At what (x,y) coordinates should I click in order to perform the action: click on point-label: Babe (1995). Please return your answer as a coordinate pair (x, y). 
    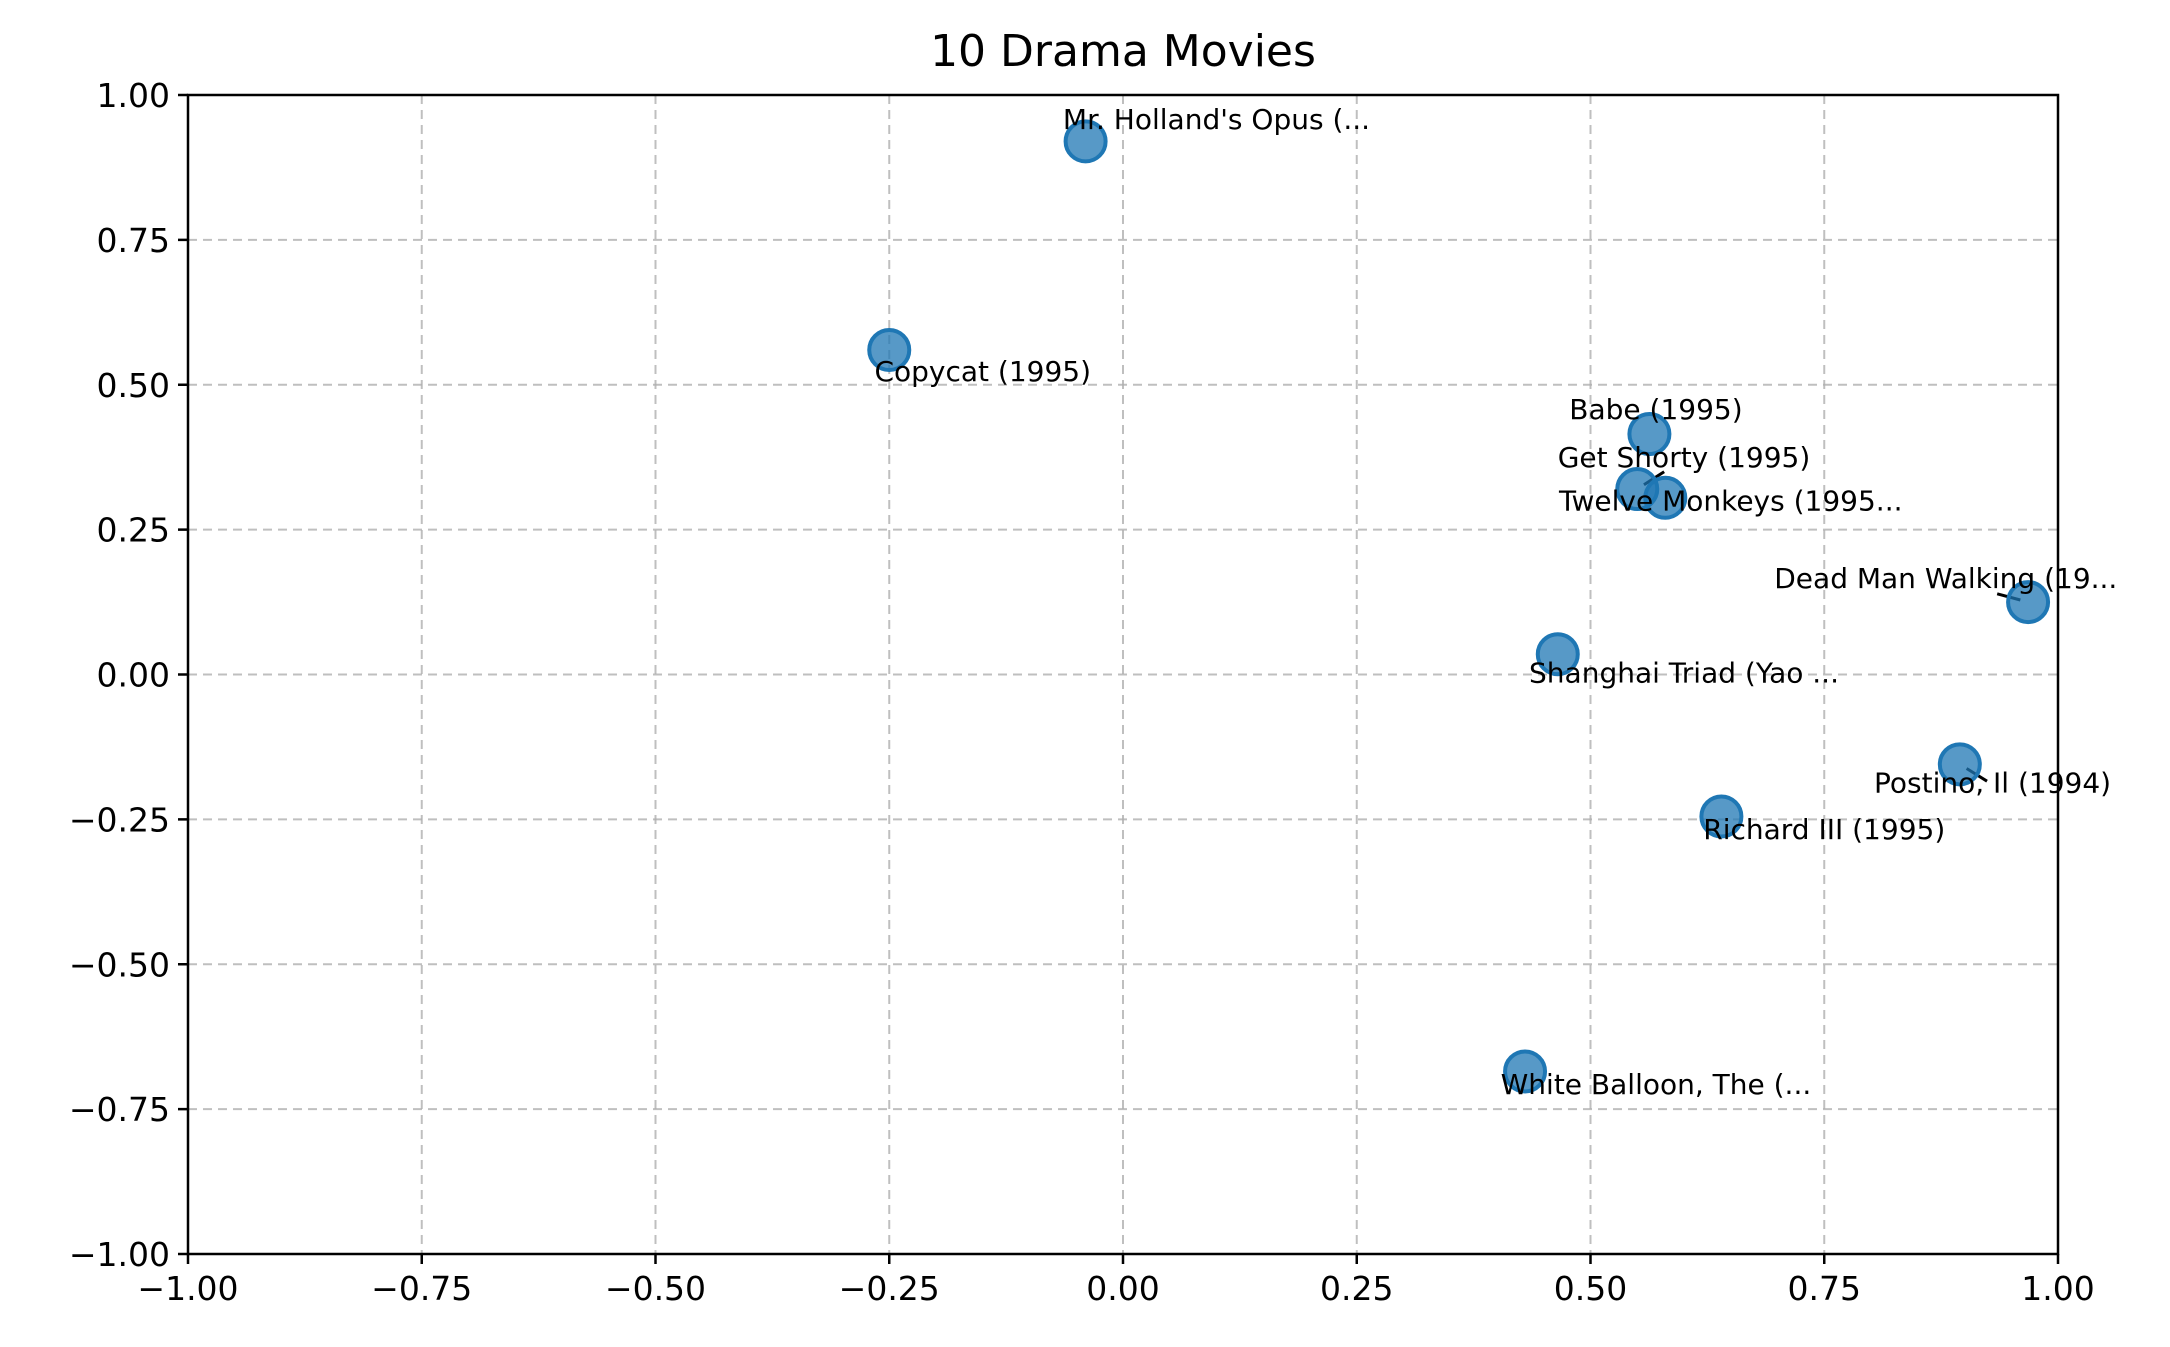
    Looking at the image, I should click on (1655, 409).